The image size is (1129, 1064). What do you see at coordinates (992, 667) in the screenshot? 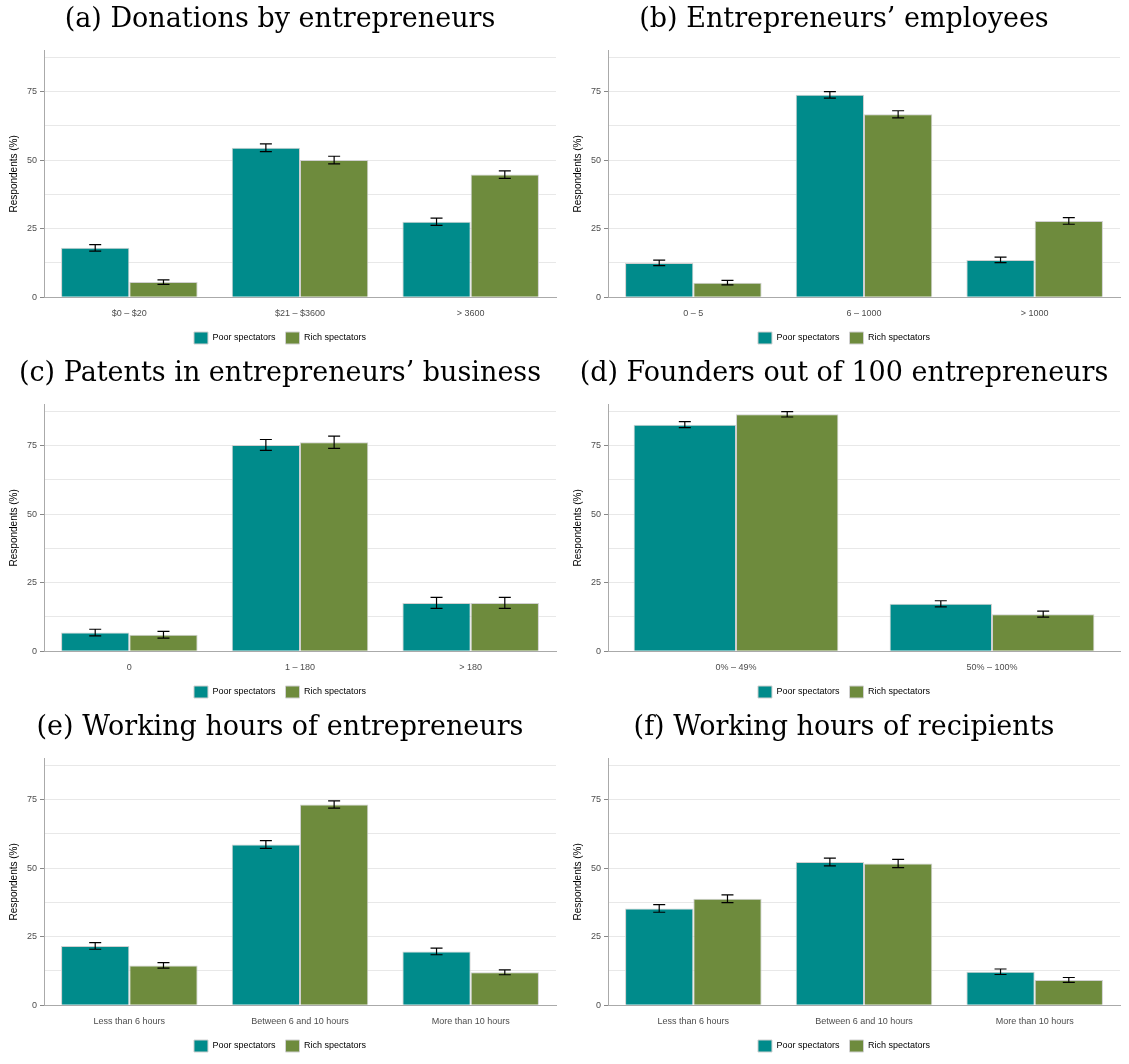
I see `x-tick-label: 50% – 100%` at bounding box center [992, 667].